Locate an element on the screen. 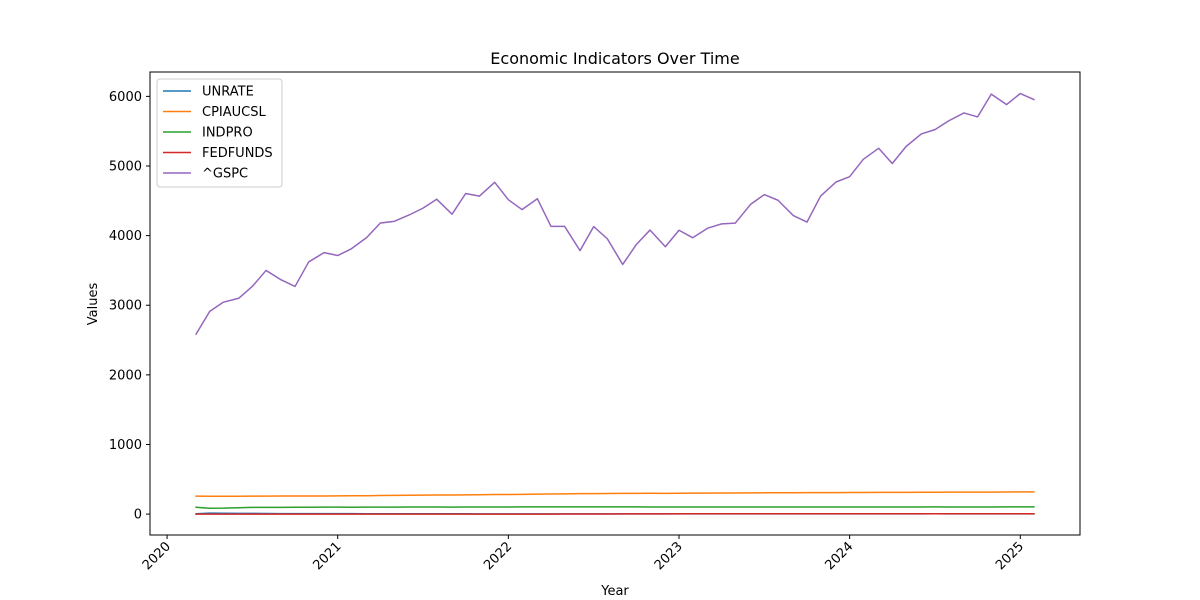 The width and height of the screenshot is (1200, 600). chart-title: Economic Indicators Over Time is located at coordinates (614, 58).